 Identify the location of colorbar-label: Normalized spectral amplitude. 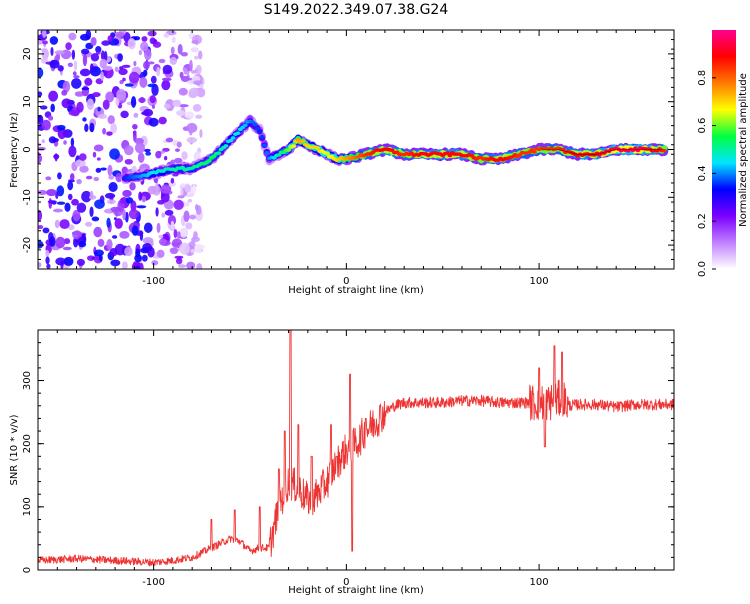
(743, 150).